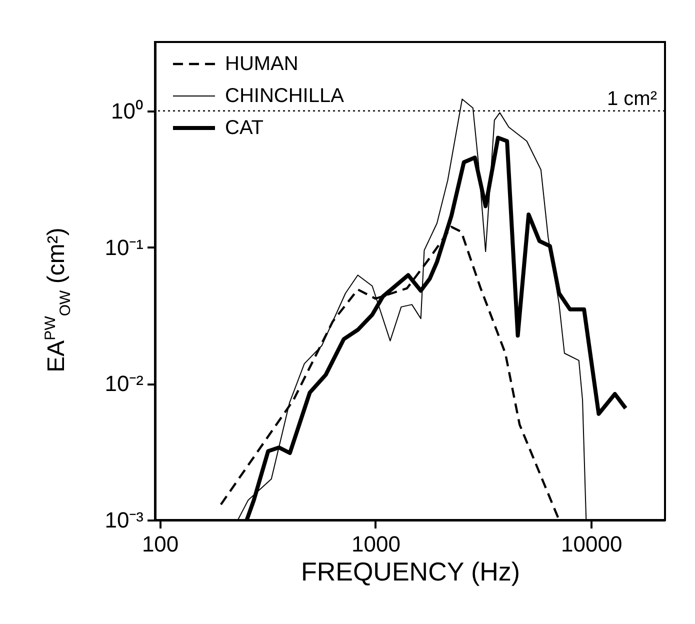 Image resolution: width=695 pixels, height=624 pixels. I want to click on x-axis-title: FREQUENCY (Hz), so click(410, 571).